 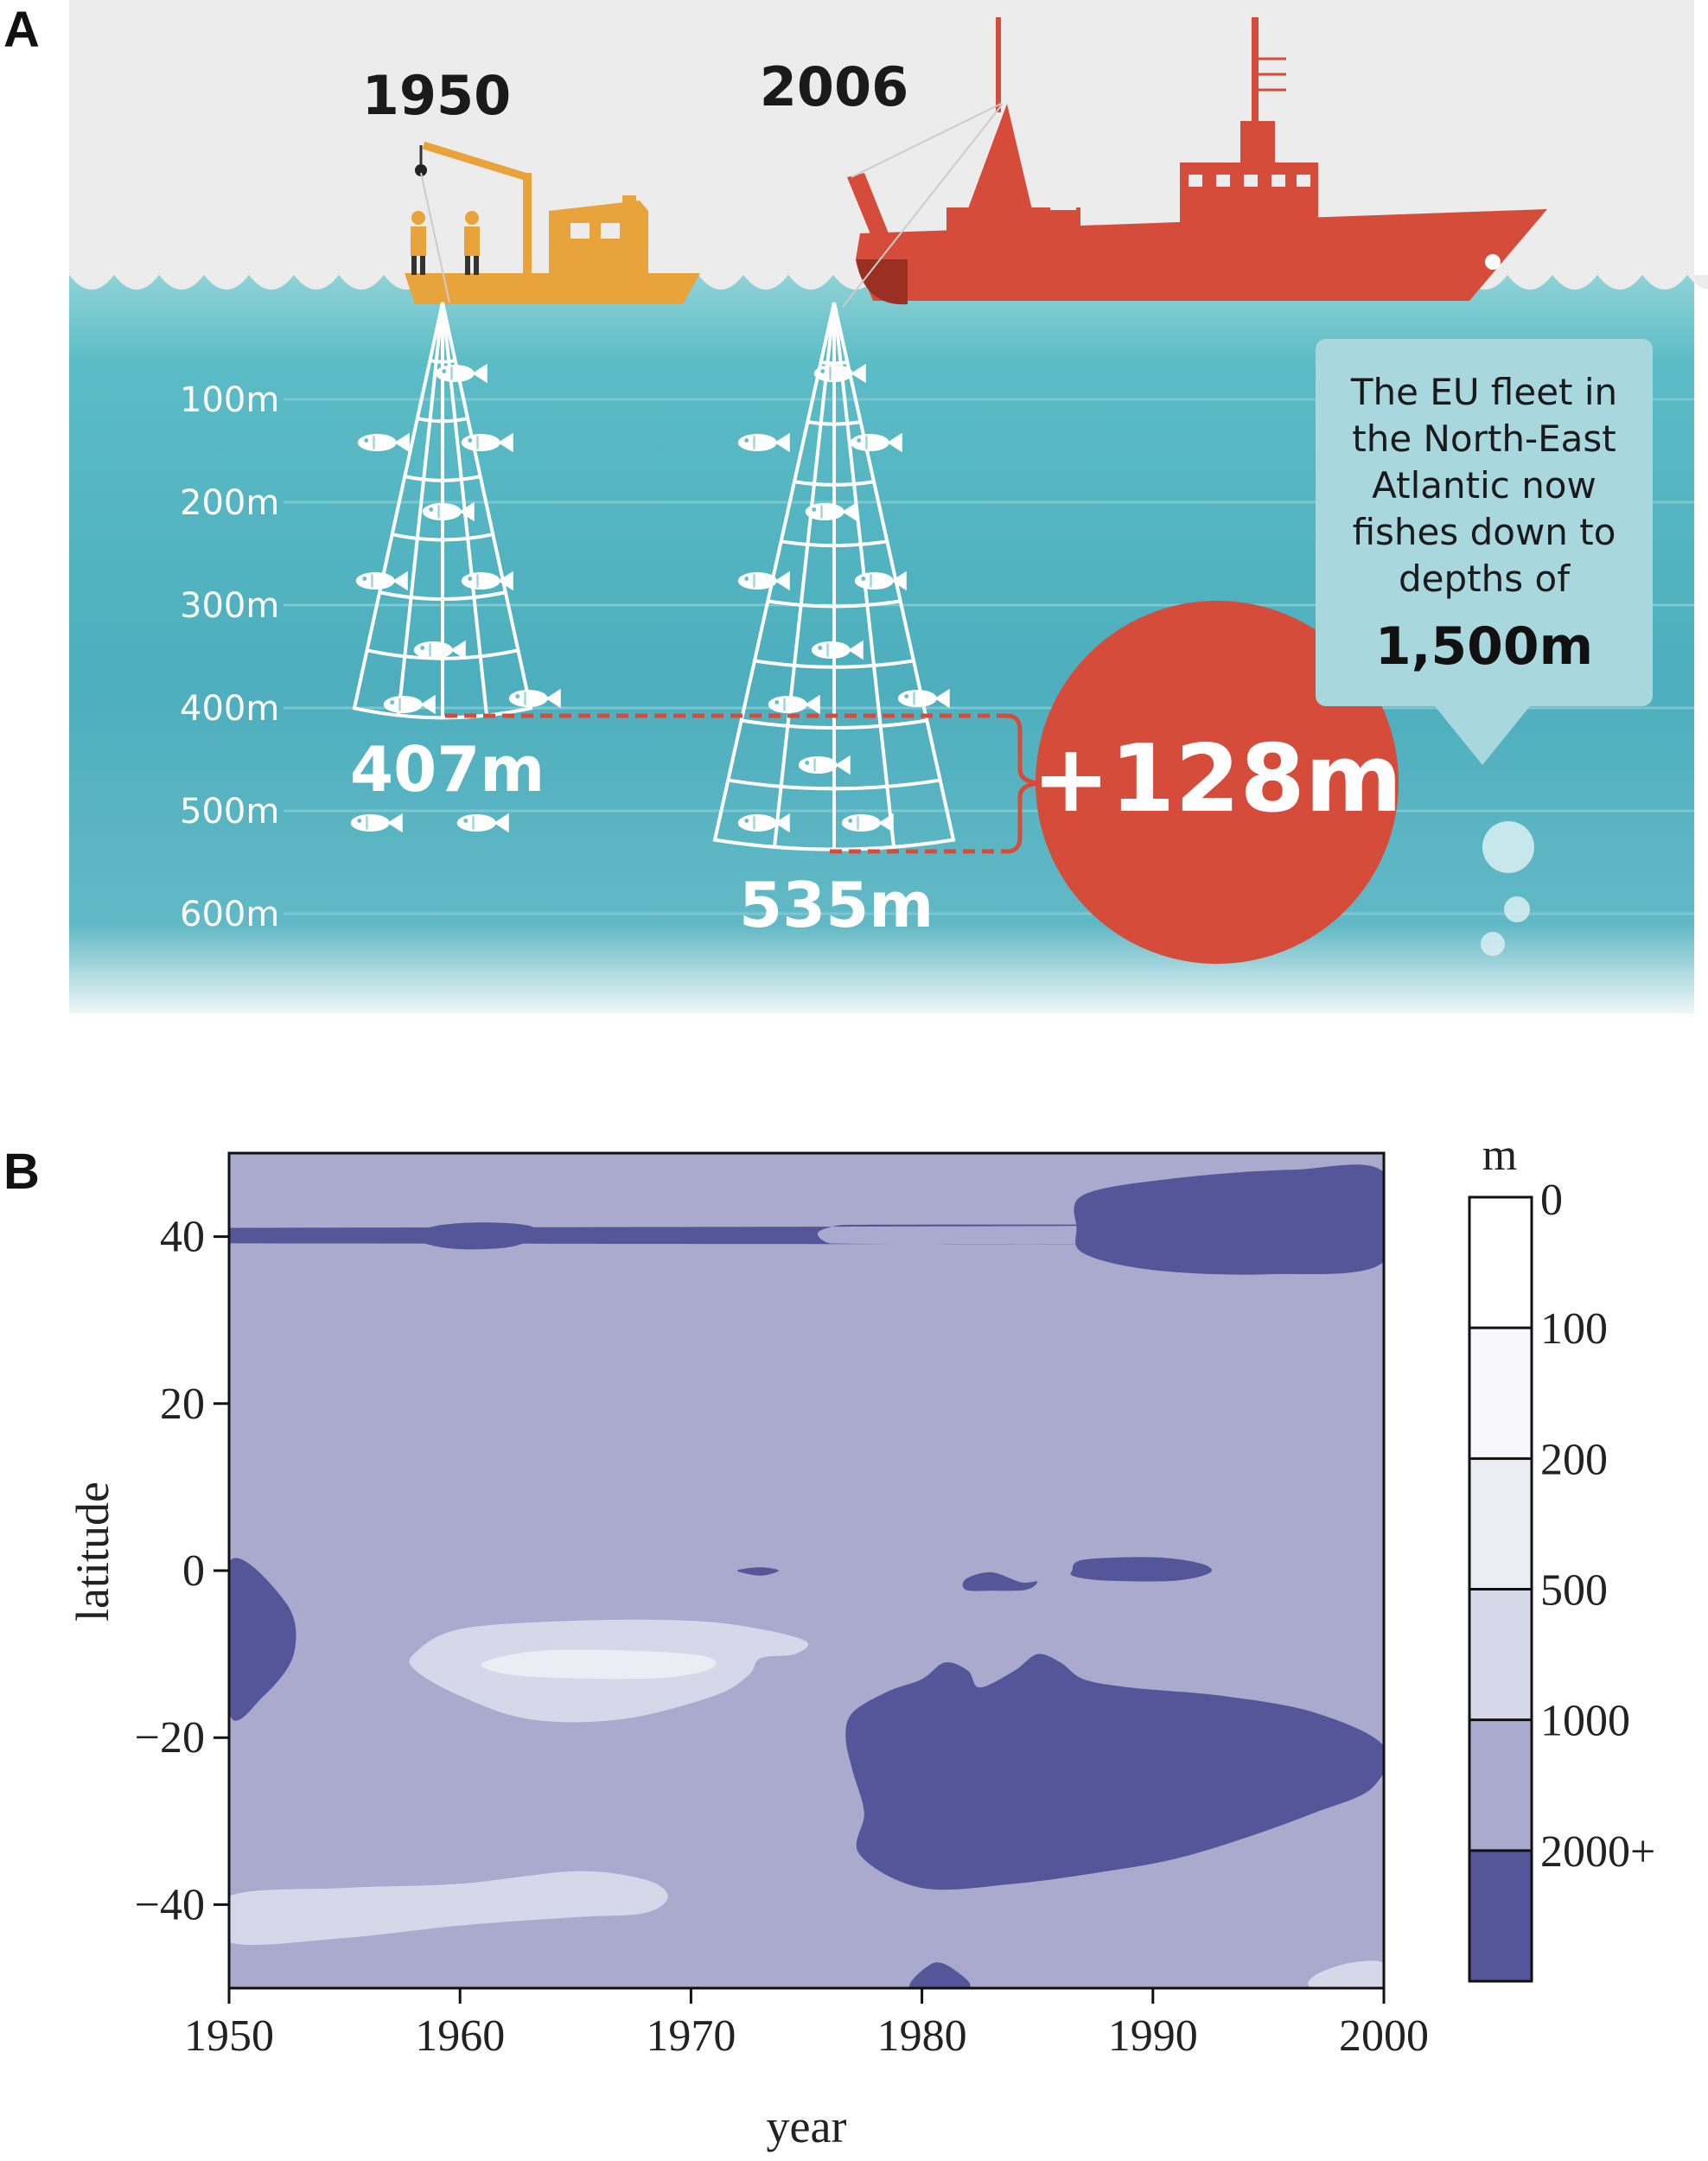 What do you see at coordinates (806, 2024) in the screenshot?
I see `x-axis: 1950 1960 1970 1980 1990 2000` at bounding box center [806, 2024].